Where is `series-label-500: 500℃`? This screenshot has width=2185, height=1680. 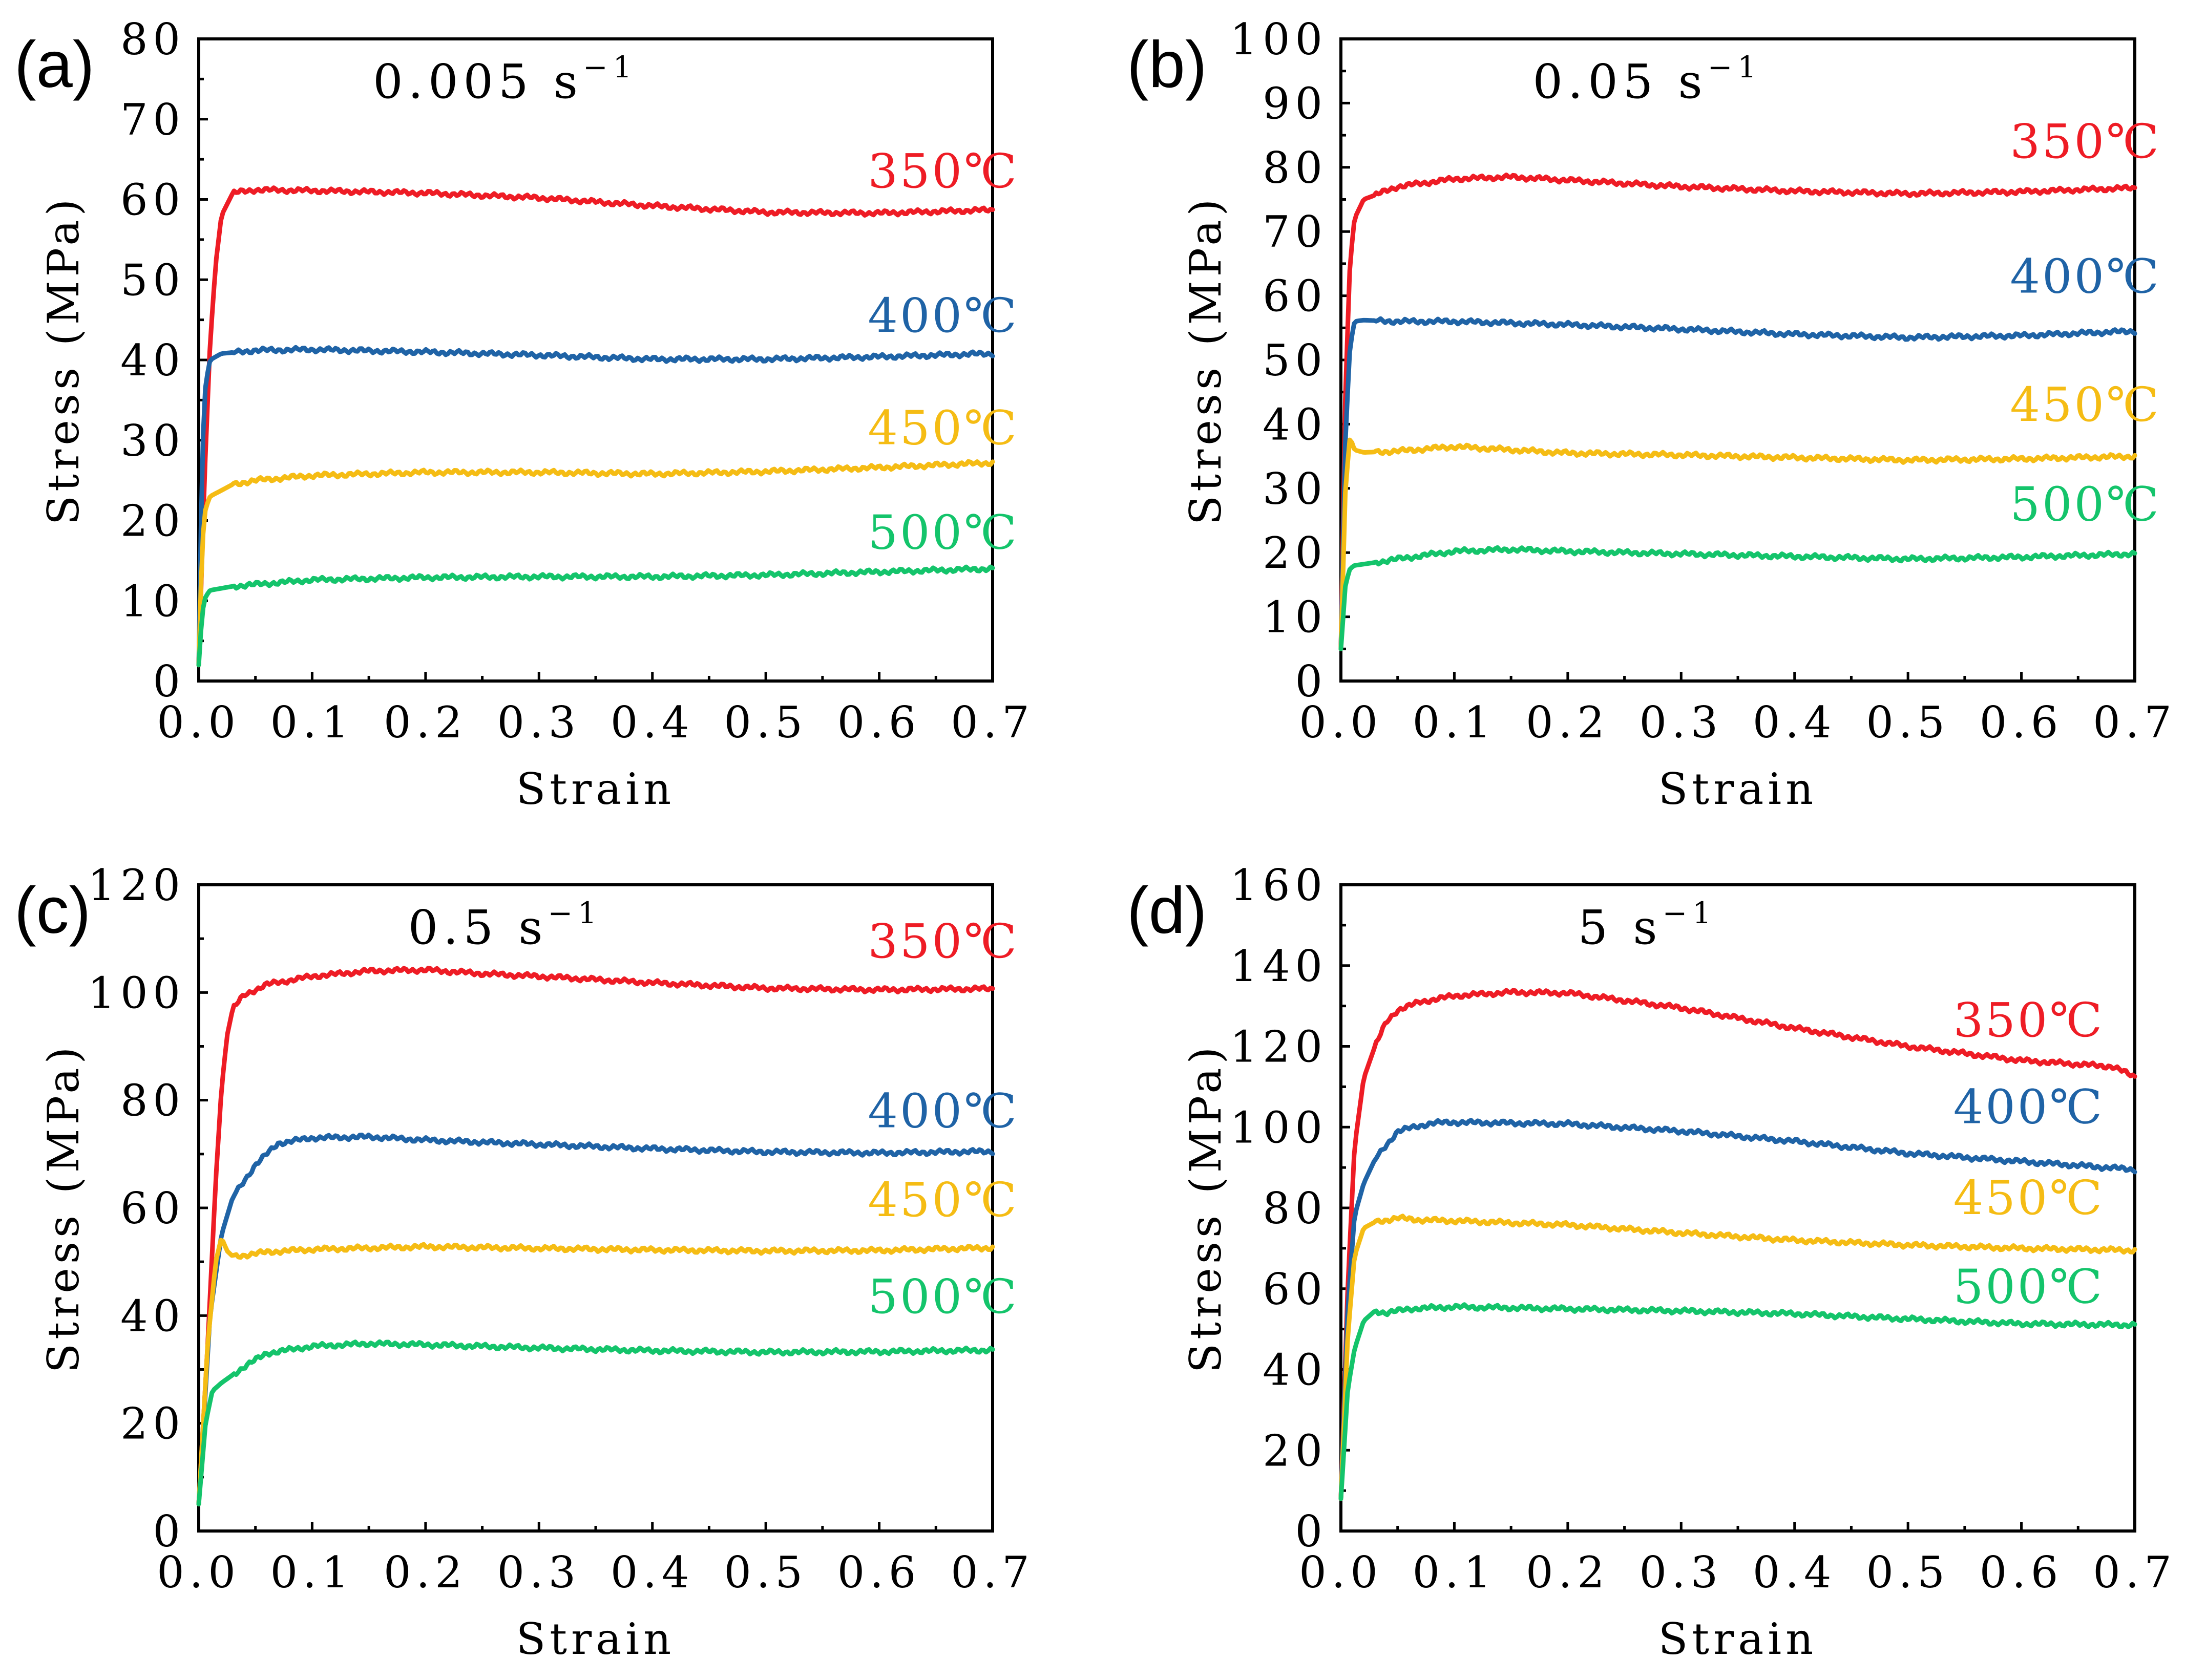 series-label-500: 500℃ is located at coordinates (2086, 504).